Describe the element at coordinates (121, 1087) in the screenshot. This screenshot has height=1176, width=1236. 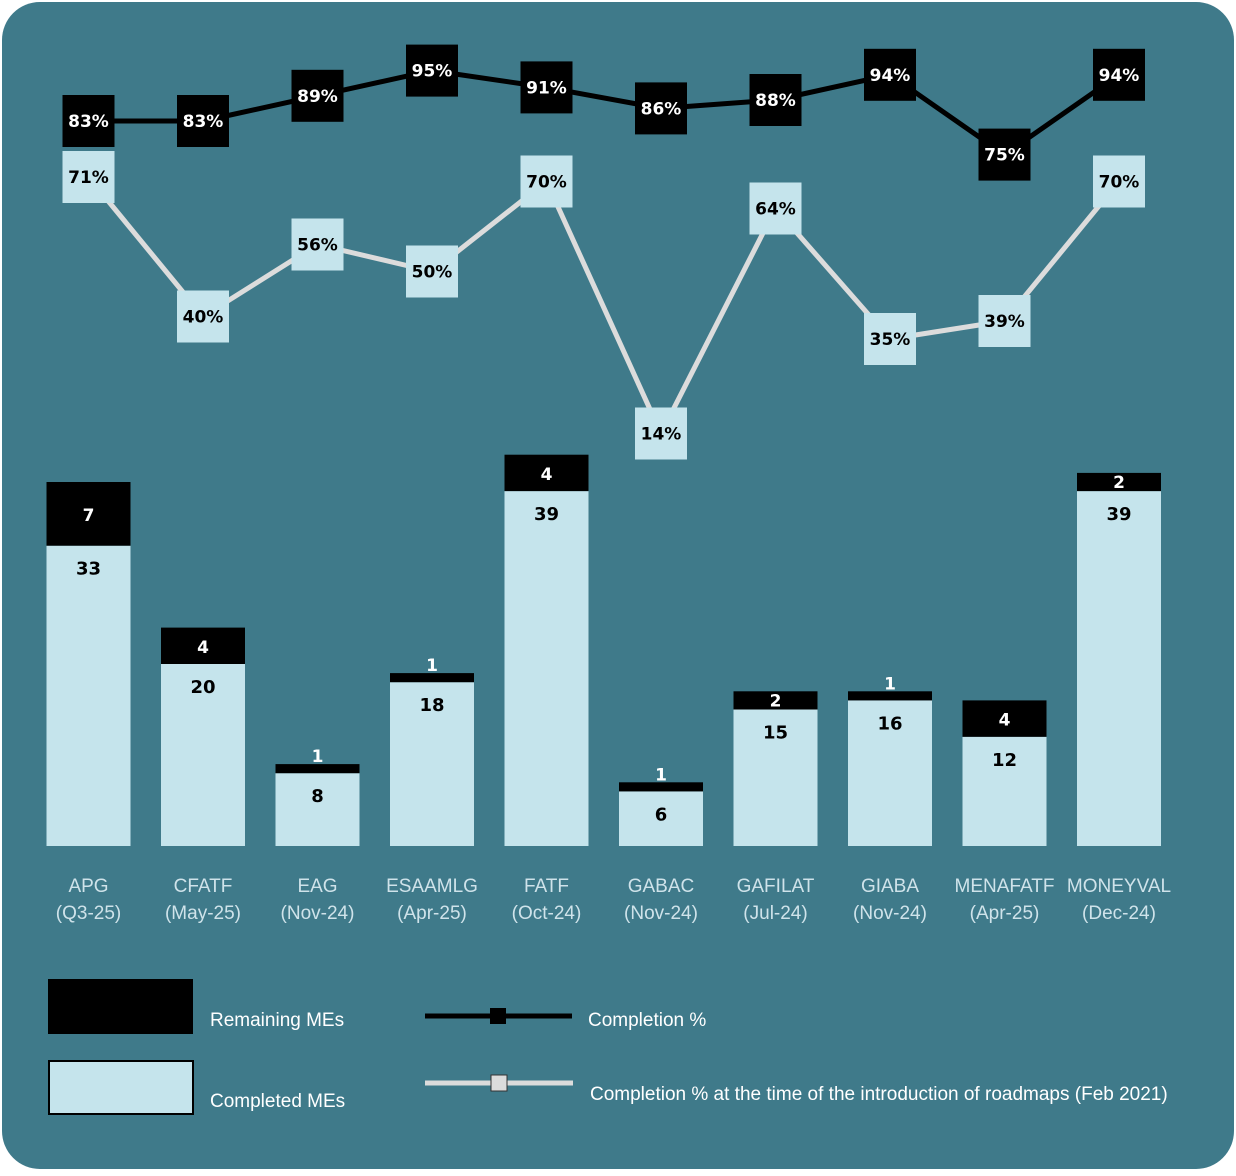
I see `legend-completed-swatch` at that location.